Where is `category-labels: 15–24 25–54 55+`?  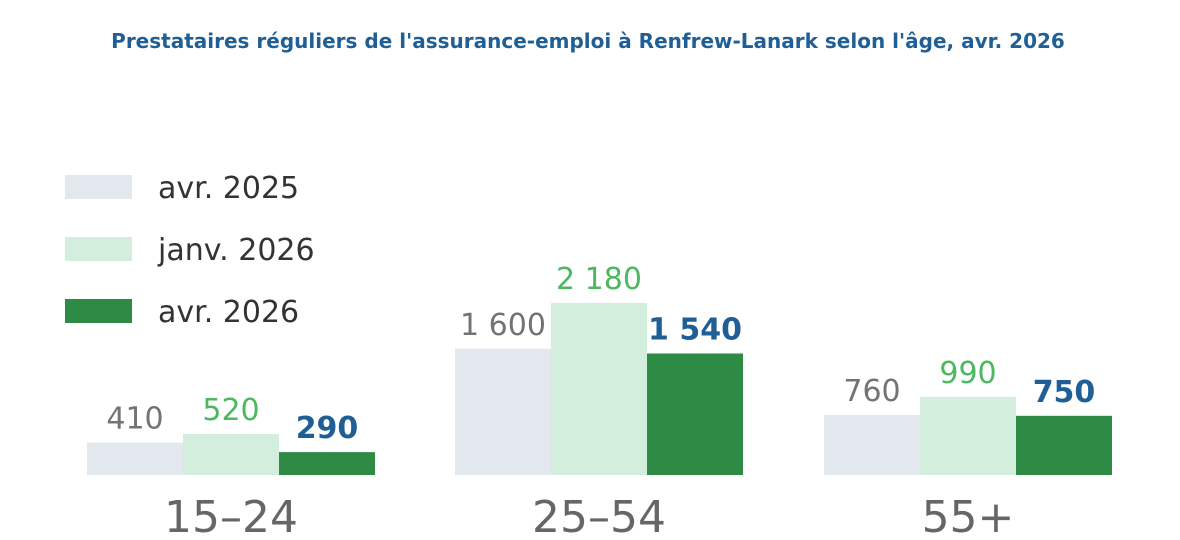 category-labels: 15–24 25–54 55+ is located at coordinates (589, 516).